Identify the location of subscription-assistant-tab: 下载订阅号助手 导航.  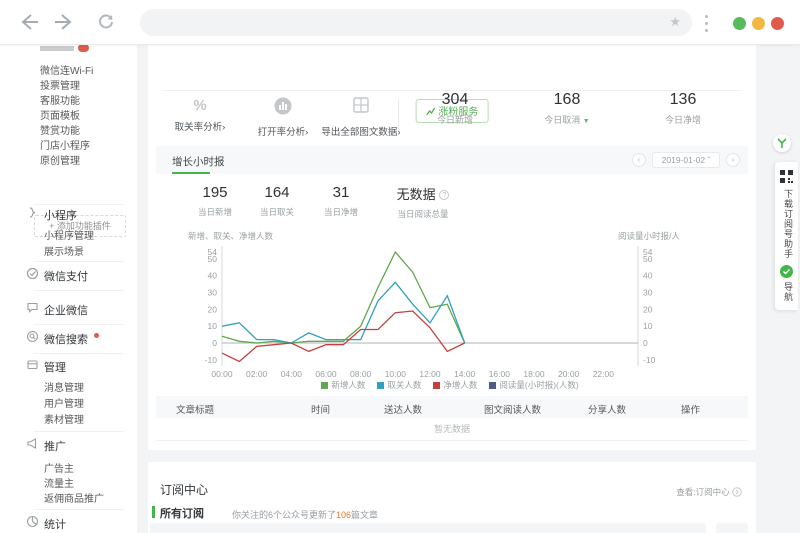
(786, 236).